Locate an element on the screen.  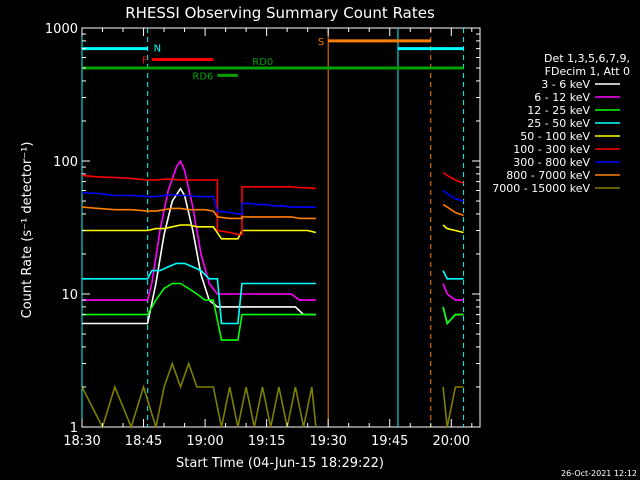
x-tick-label: 19:00 is located at coordinates (204, 441).